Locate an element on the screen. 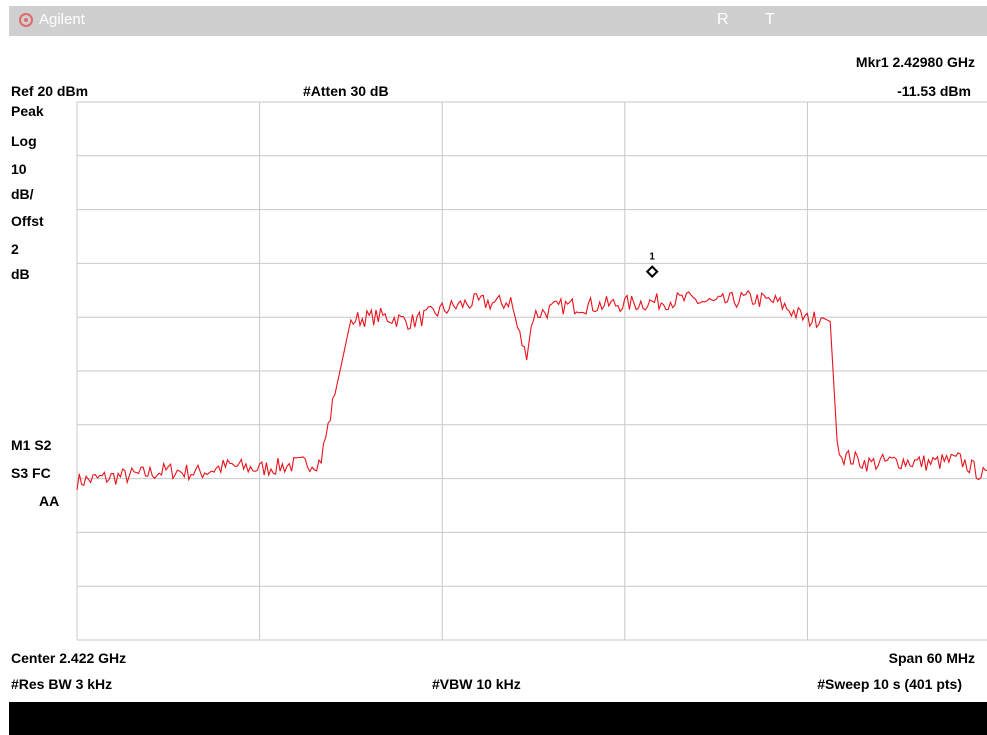 Image resolution: width=987 pixels, height=735 pixels. footer-bar is located at coordinates (498, 718).